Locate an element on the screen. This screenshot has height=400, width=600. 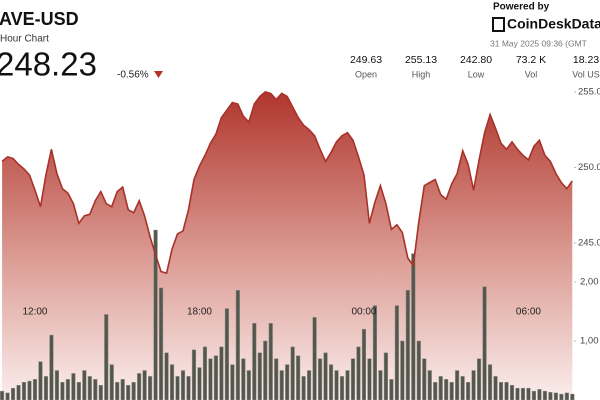
x-tick-label: 06:00 is located at coordinates (528, 312).